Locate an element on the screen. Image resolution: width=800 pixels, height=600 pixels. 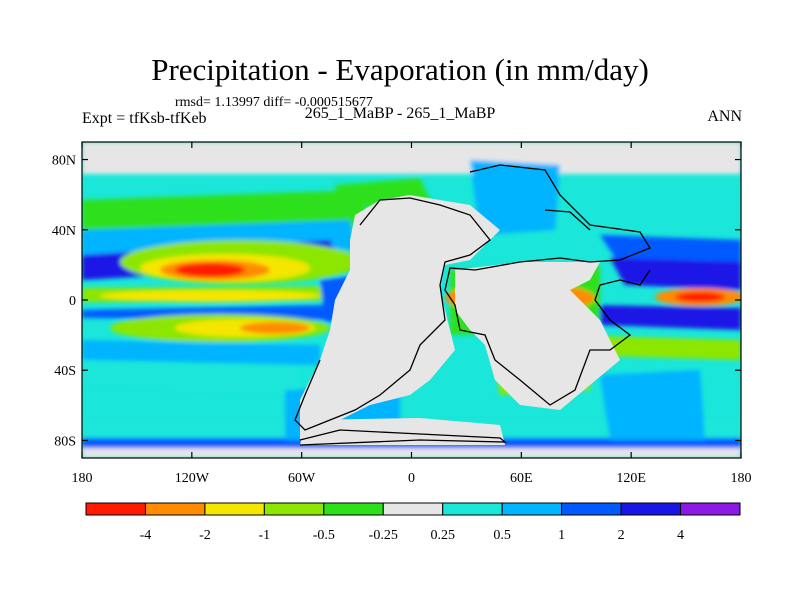
season-label: ANN is located at coordinates (724, 116).